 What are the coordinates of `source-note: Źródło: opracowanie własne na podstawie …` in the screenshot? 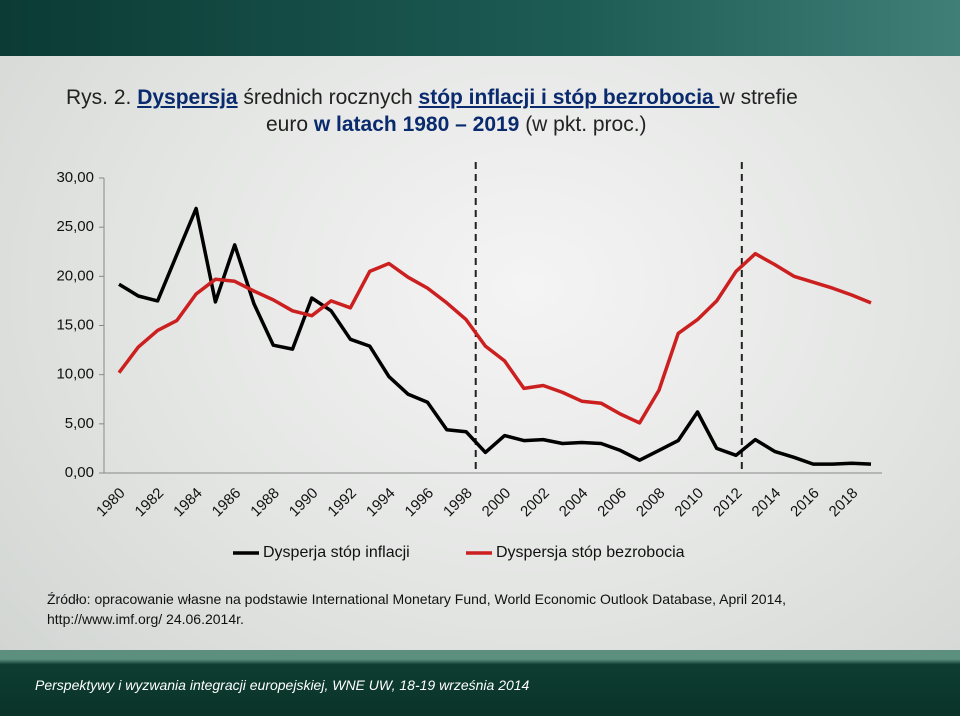 It's located at (416, 609).